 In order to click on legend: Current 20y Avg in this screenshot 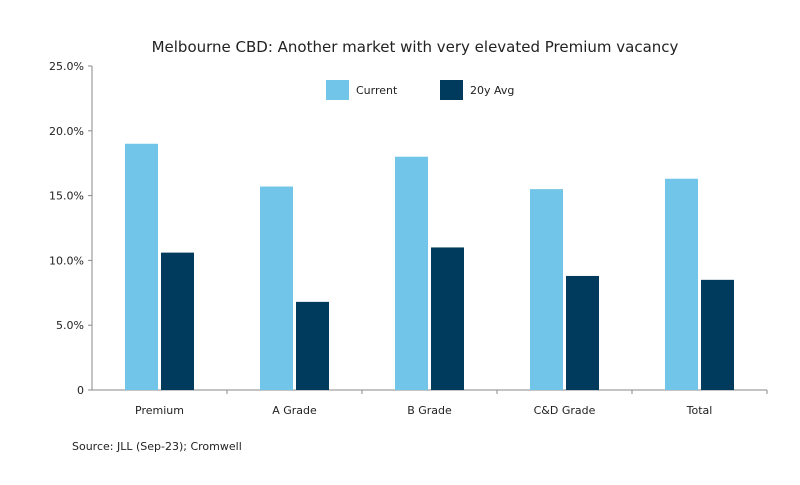, I will do `click(420, 90)`.